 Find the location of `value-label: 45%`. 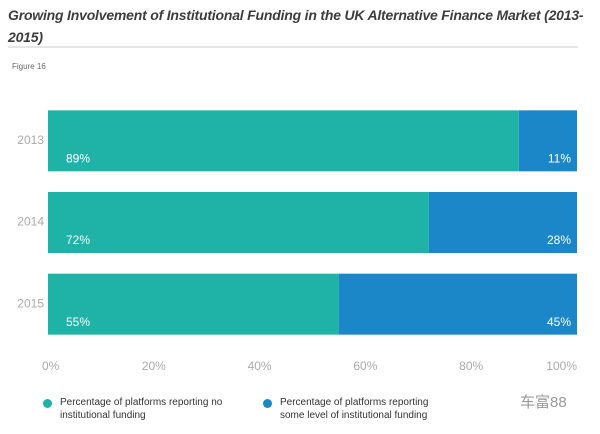

value-label: 45% is located at coordinates (559, 322).